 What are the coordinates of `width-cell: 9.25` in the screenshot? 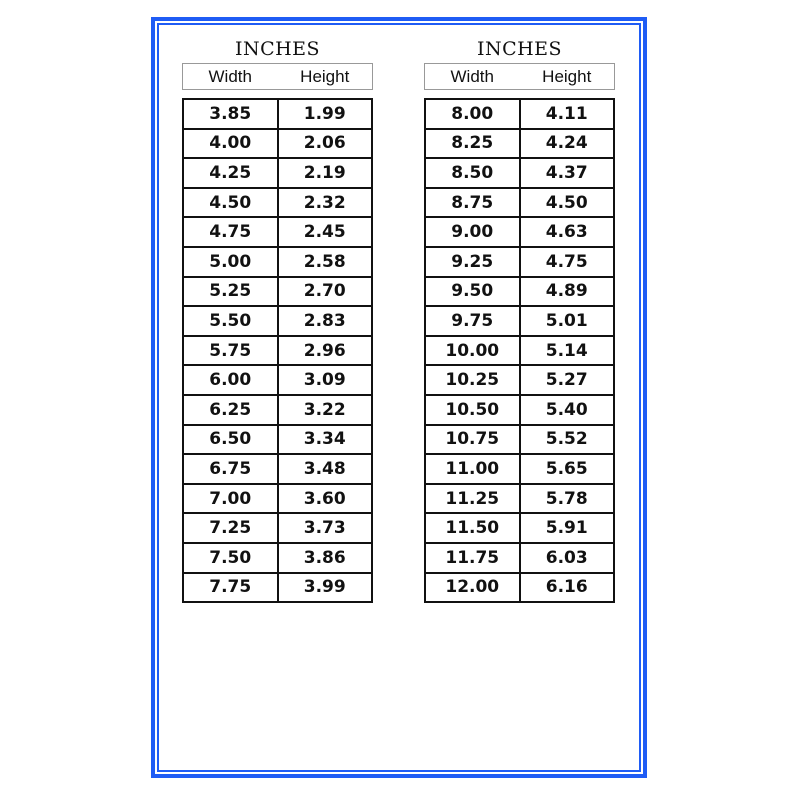 It's located at (472, 261).